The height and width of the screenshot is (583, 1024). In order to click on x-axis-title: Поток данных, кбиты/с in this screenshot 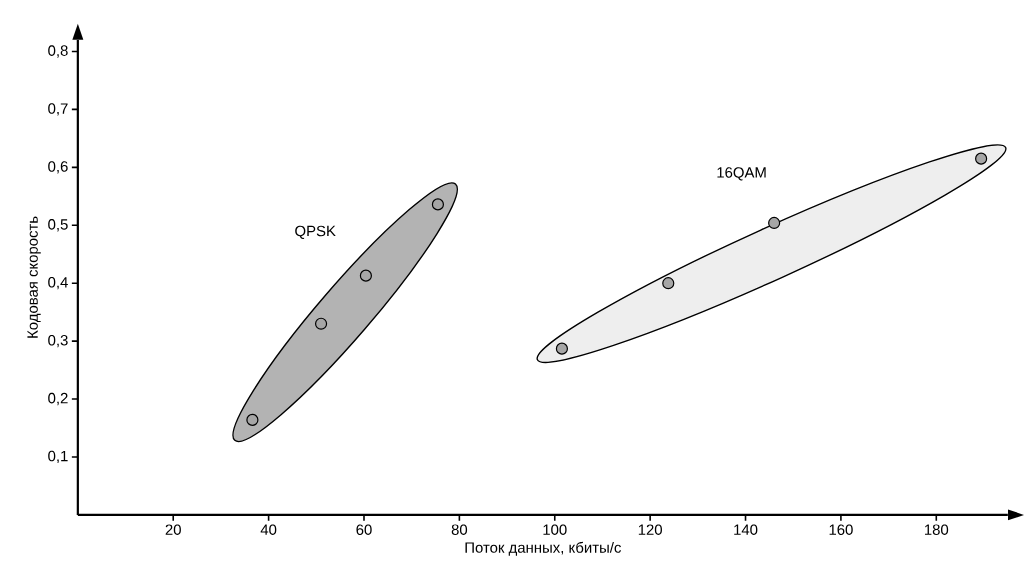, I will do `click(543, 548)`.